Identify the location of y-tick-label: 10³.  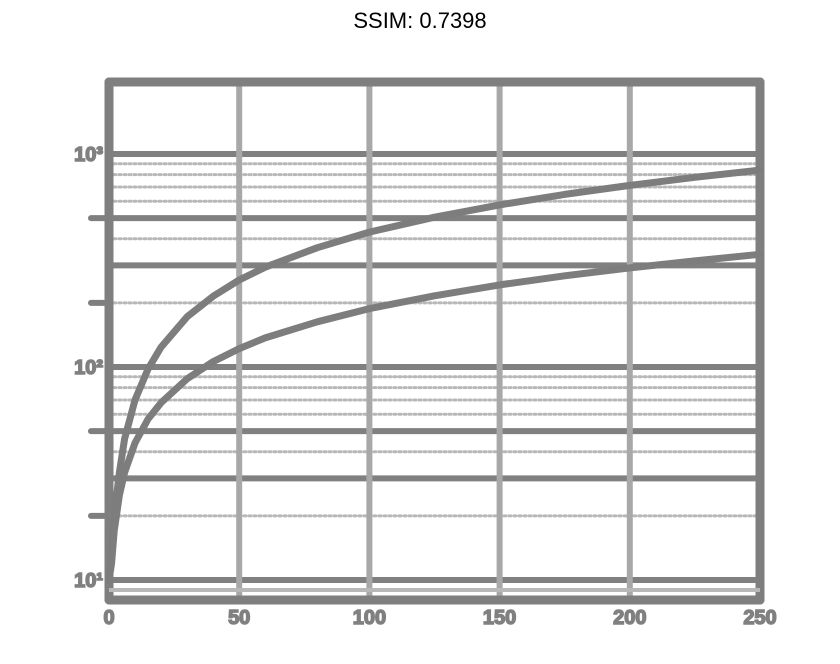
(88, 155).